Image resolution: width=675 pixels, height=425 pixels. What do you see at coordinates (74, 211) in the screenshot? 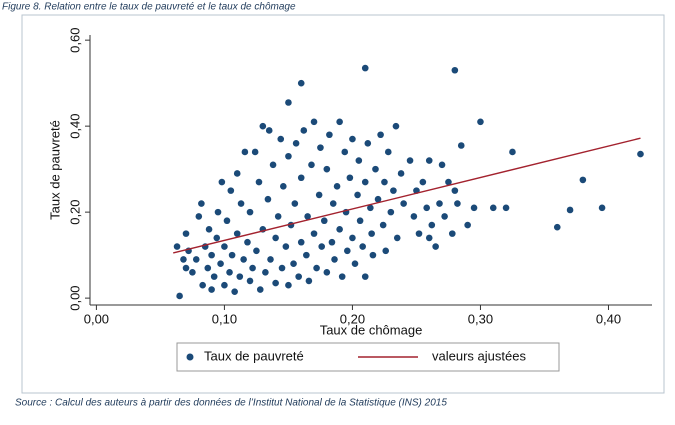
I see `y-tick-label: 0,20` at bounding box center [74, 211].